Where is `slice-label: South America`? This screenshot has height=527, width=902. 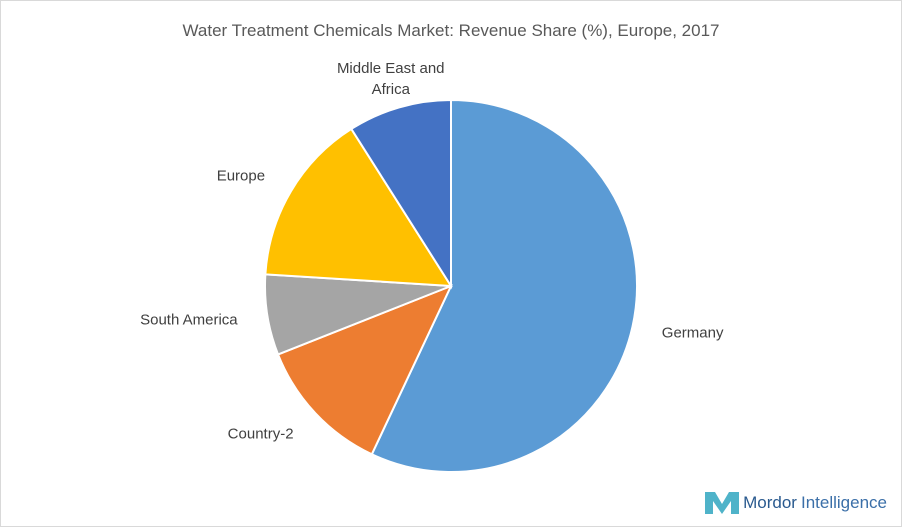 slice-label: South America is located at coordinates (189, 320).